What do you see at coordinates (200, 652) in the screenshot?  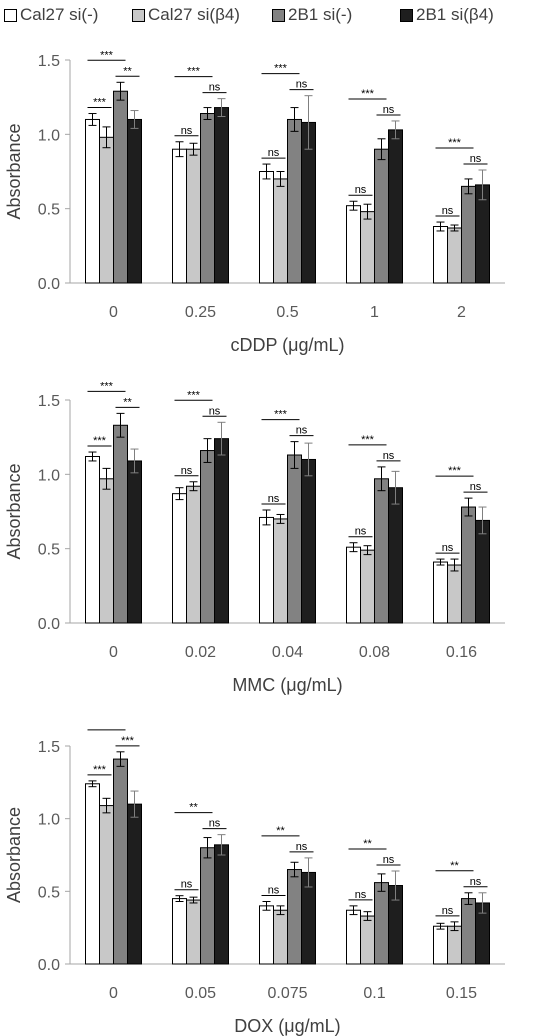 I see `x-tick-label: 0.02` at bounding box center [200, 652].